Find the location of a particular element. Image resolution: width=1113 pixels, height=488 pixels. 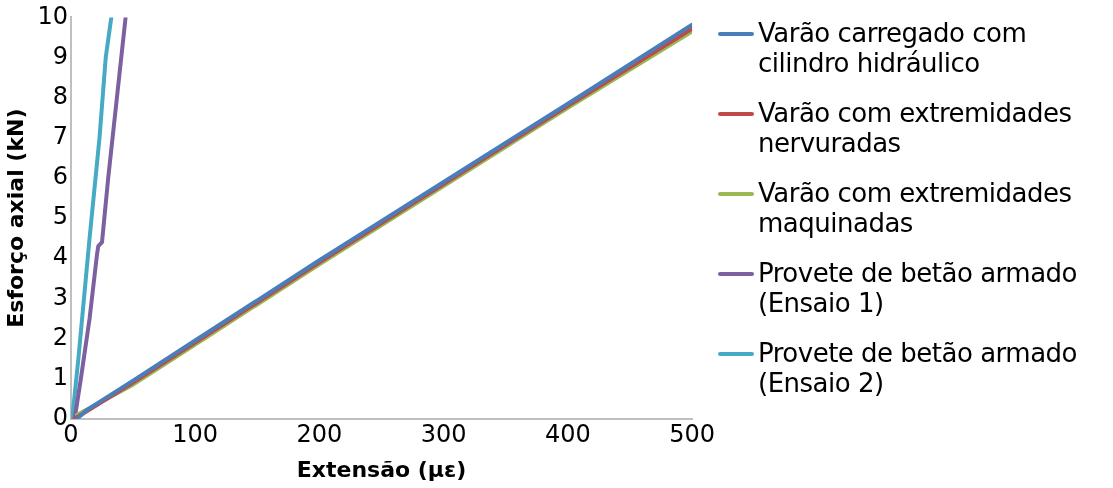

y-tick-label: 2 is located at coordinates (60, 336).